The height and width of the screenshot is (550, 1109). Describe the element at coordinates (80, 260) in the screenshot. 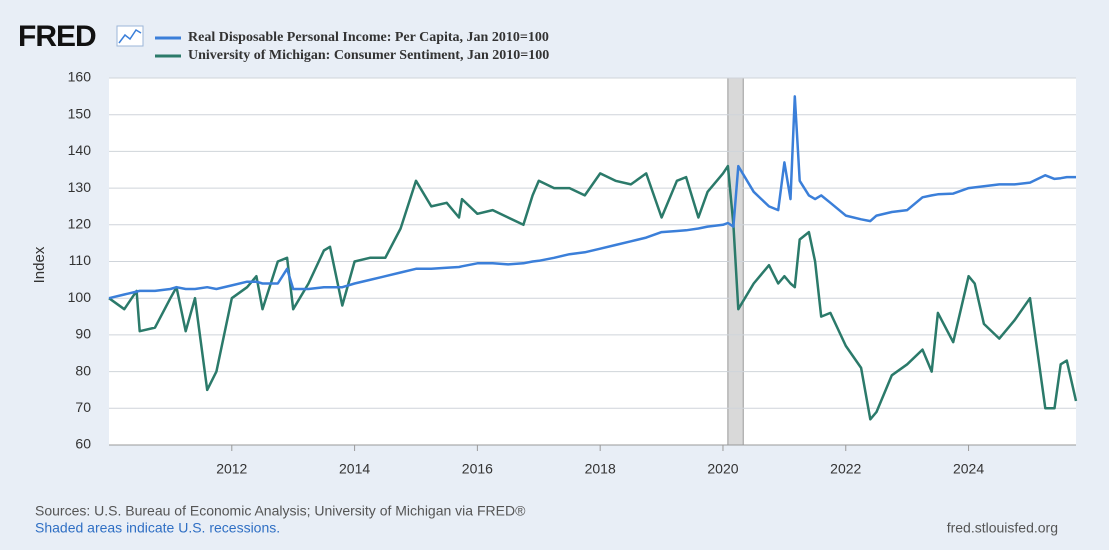

I see `y-tick-label: 110` at that location.